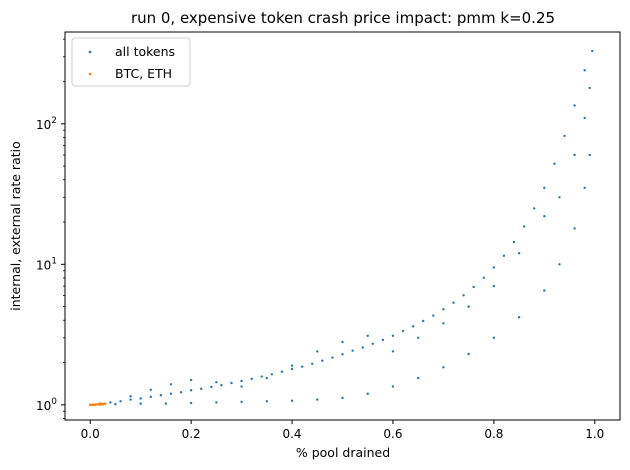 Image resolution: width=630 pixels, height=470 pixels. What do you see at coordinates (143, 73) in the screenshot?
I see `legend-label-btc-eth: BTC, ETH` at bounding box center [143, 73].